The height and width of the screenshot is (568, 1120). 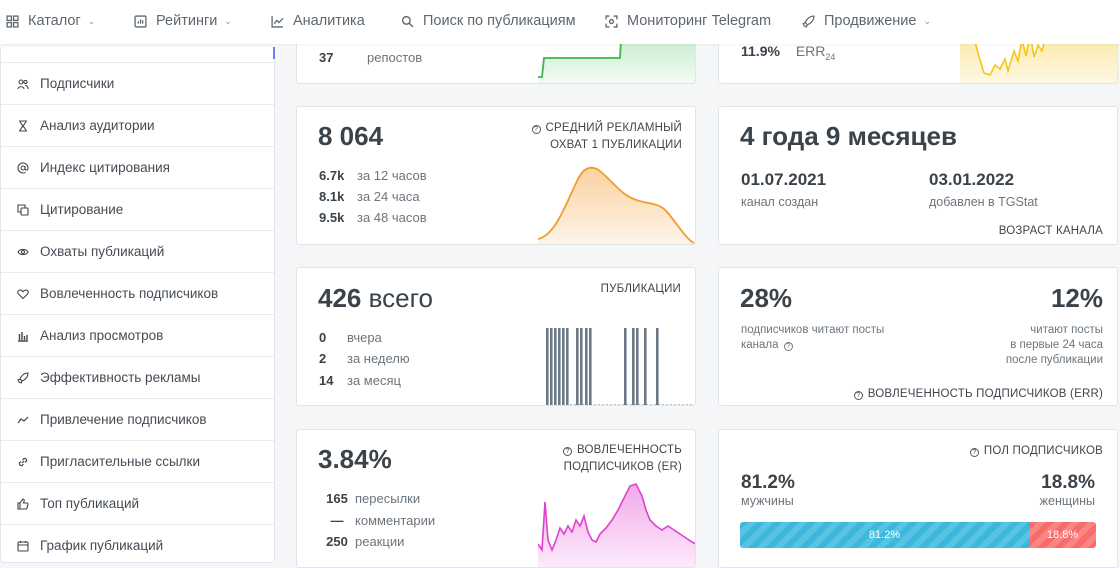 I want to click on er-comments-value: —, so click(x=337, y=520).